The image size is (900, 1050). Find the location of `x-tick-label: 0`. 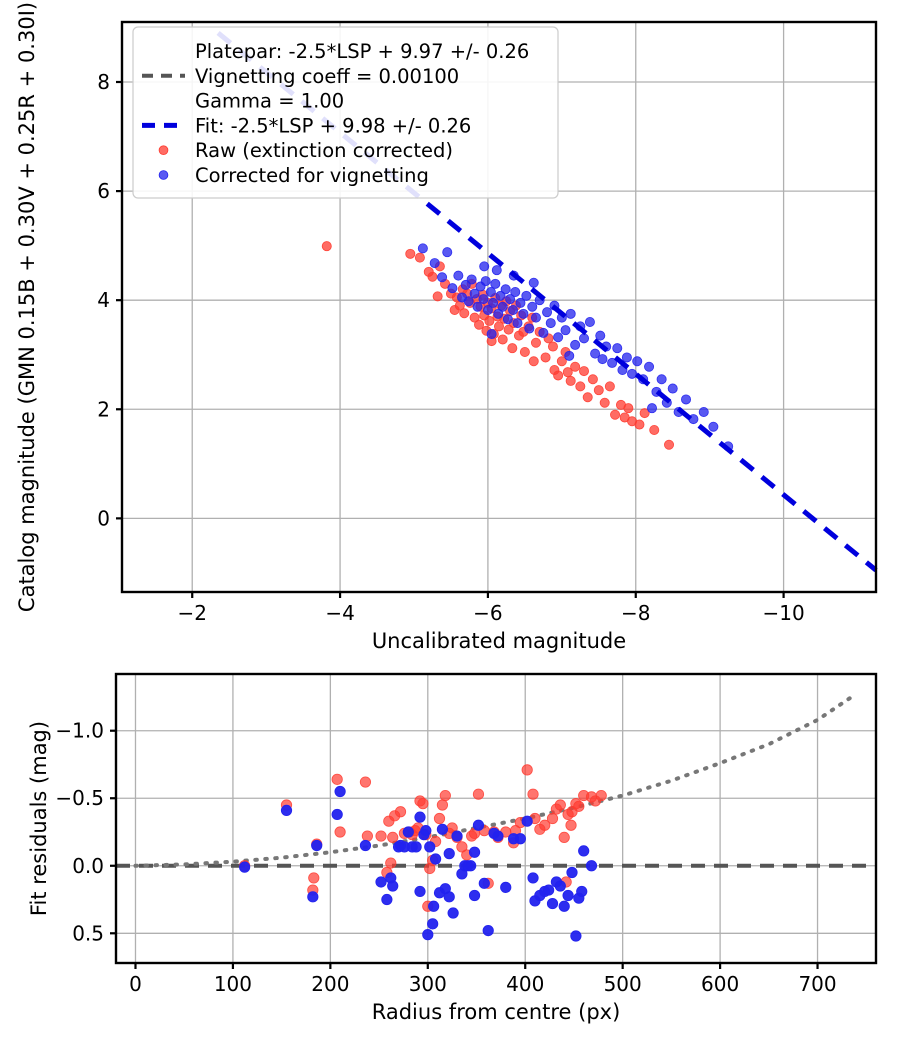

x-tick-label: 0 is located at coordinates (135, 984).